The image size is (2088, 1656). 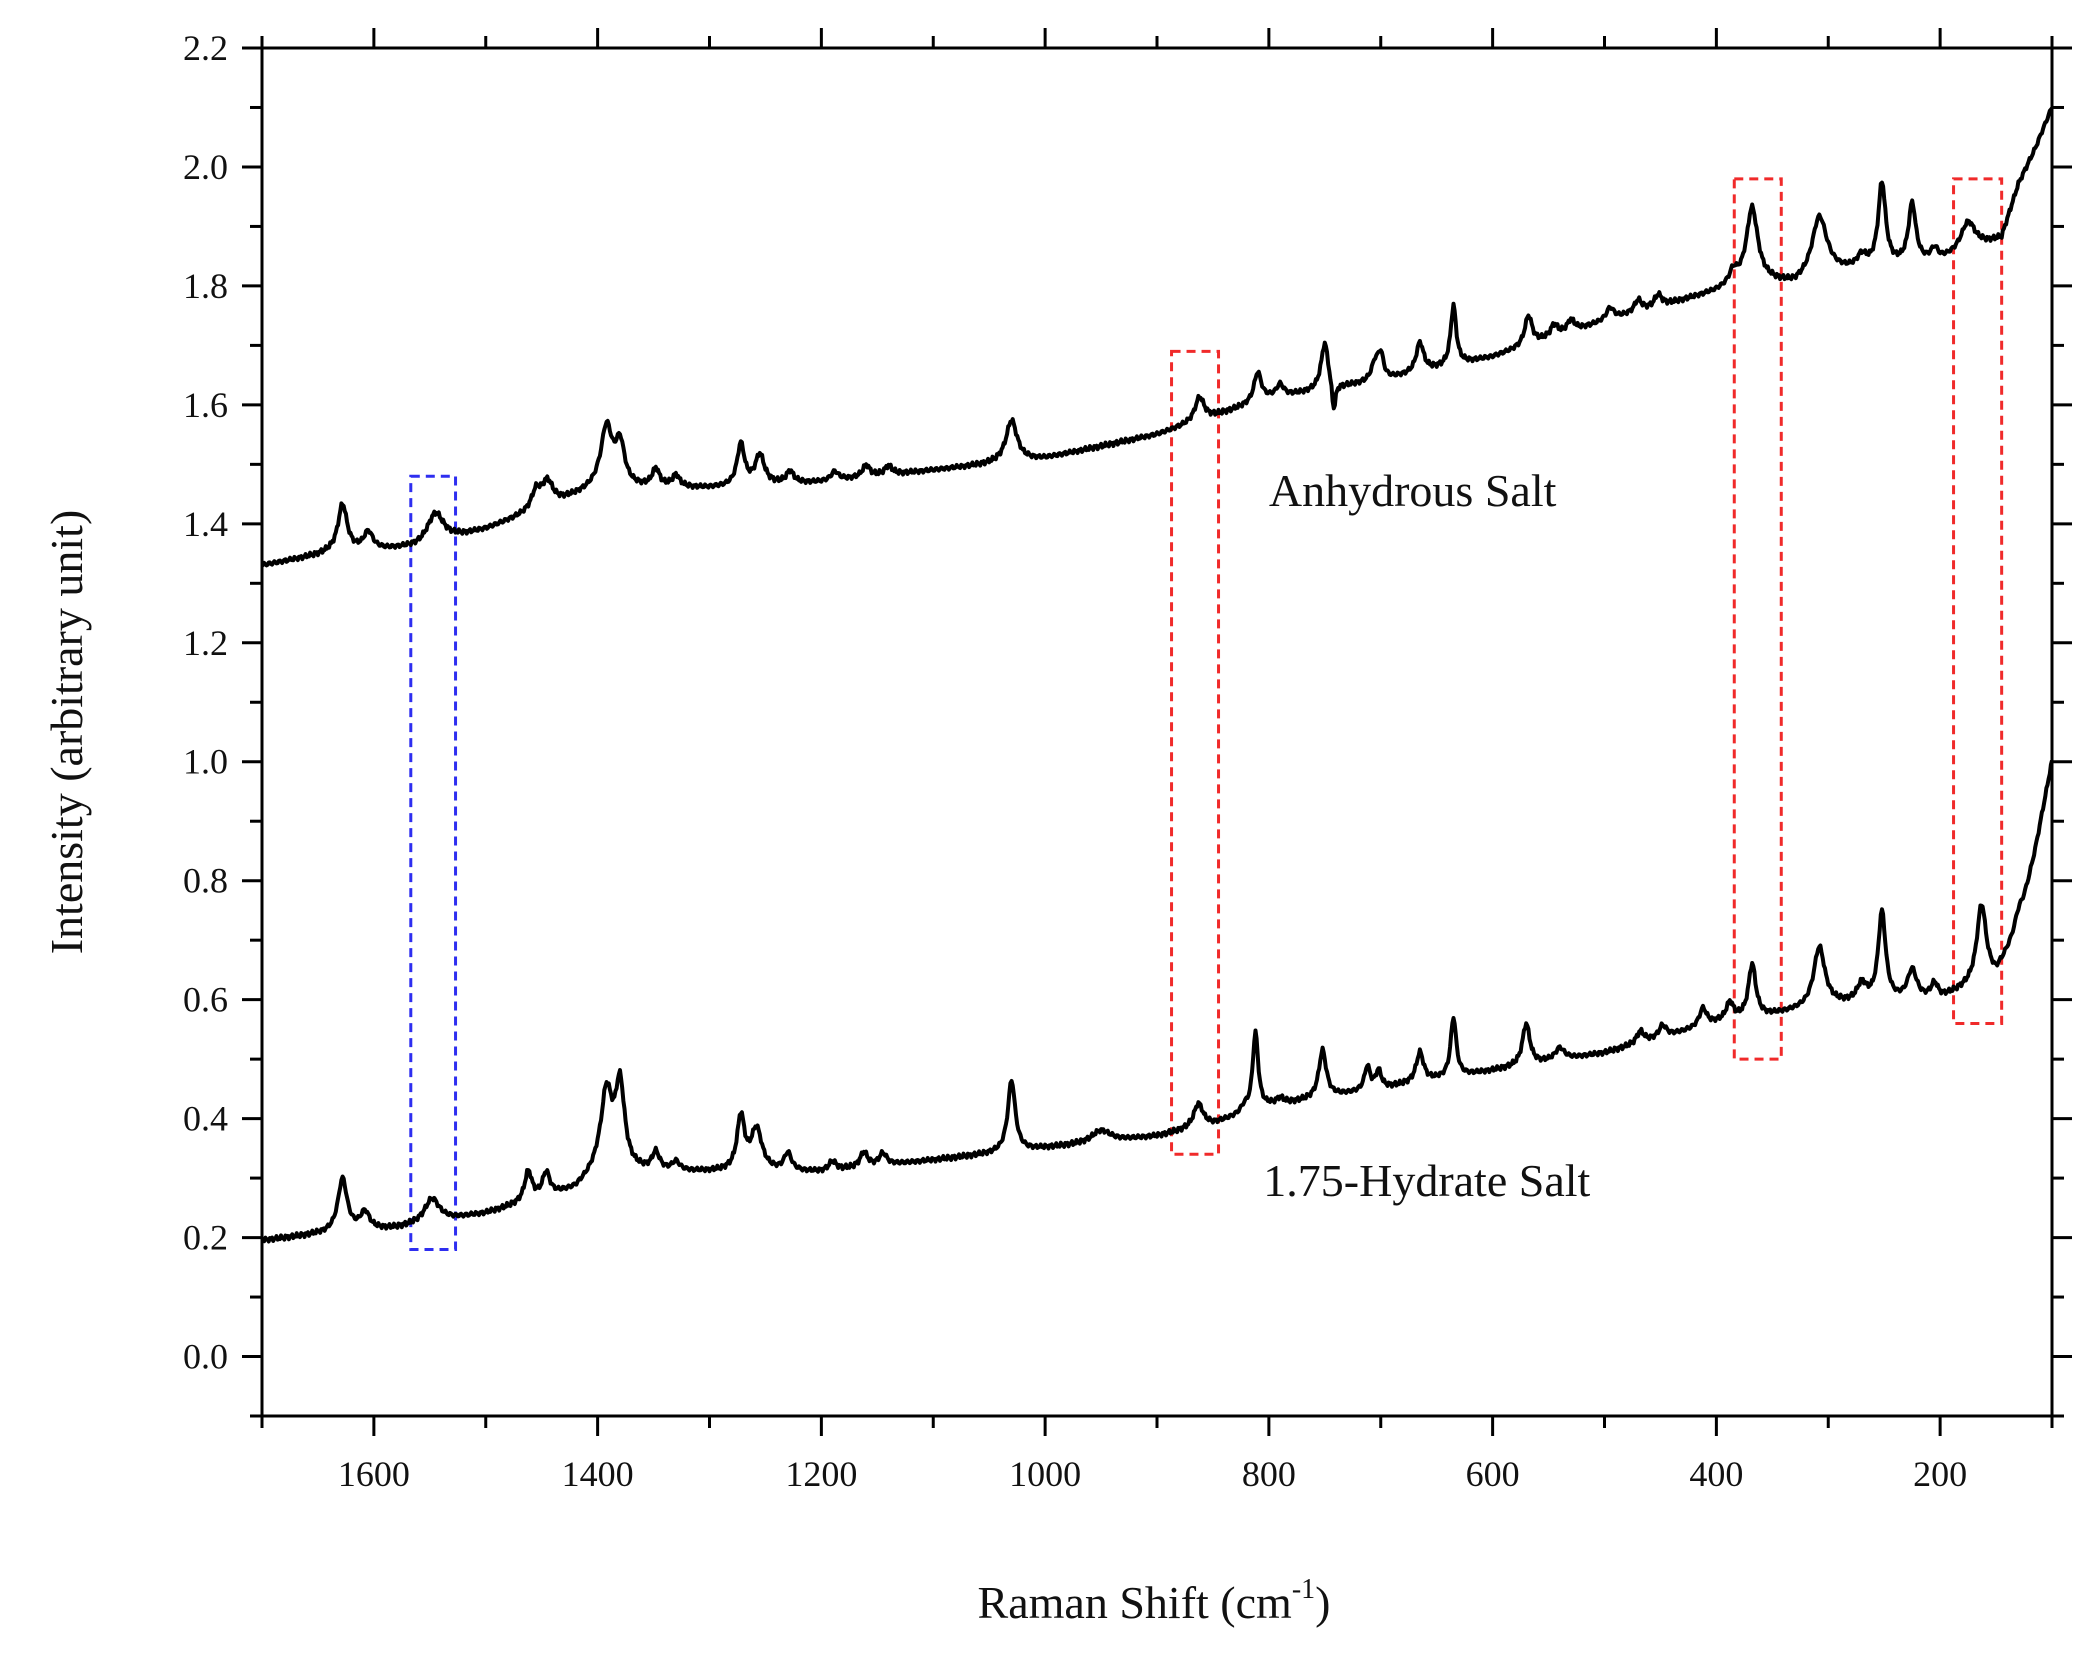 I want to click on y-tick-label: 1.0, so click(x=205, y=762).